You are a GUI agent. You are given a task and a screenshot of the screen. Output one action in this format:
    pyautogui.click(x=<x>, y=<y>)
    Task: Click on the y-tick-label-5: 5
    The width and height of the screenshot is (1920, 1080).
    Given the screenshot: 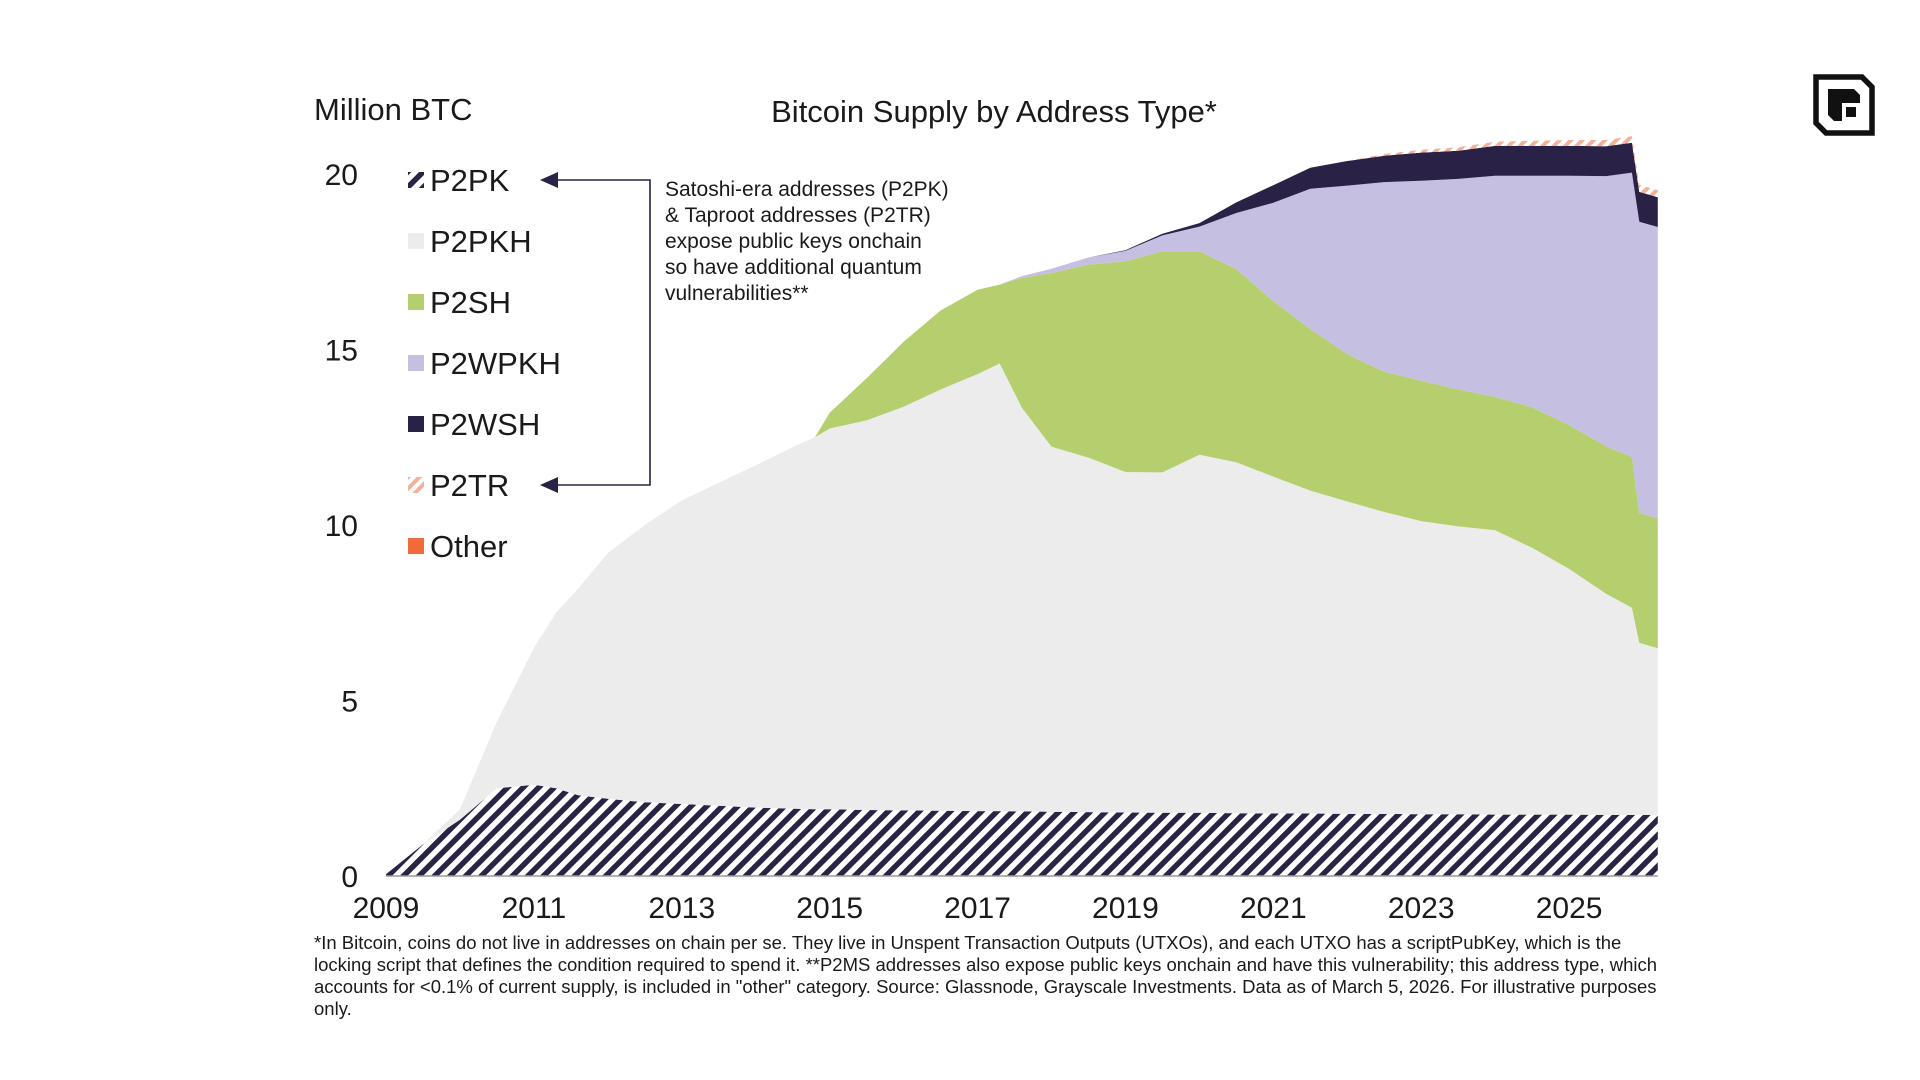 What is the action you would take?
    pyautogui.click(x=349, y=702)
    